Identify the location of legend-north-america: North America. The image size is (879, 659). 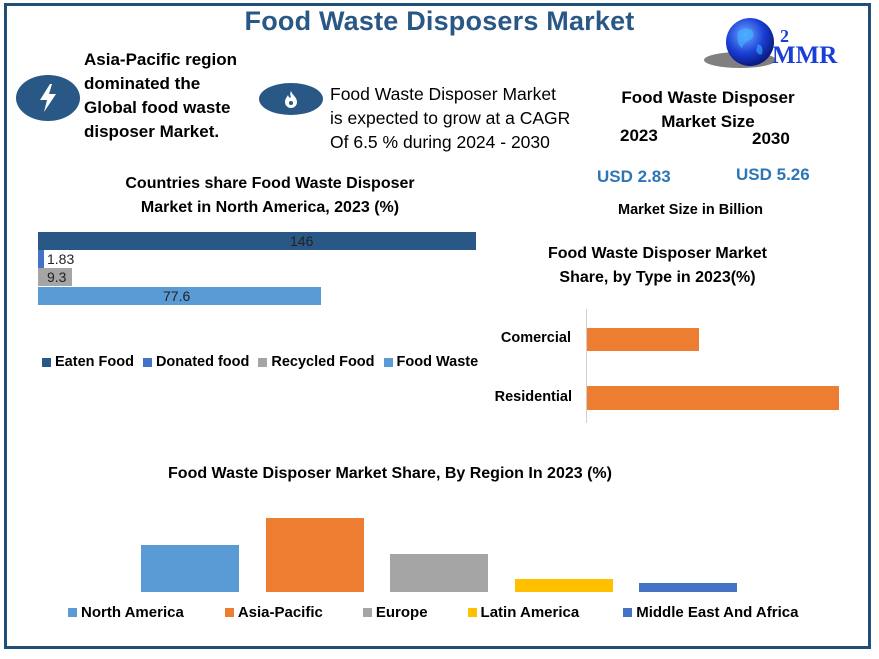
(126, 612).